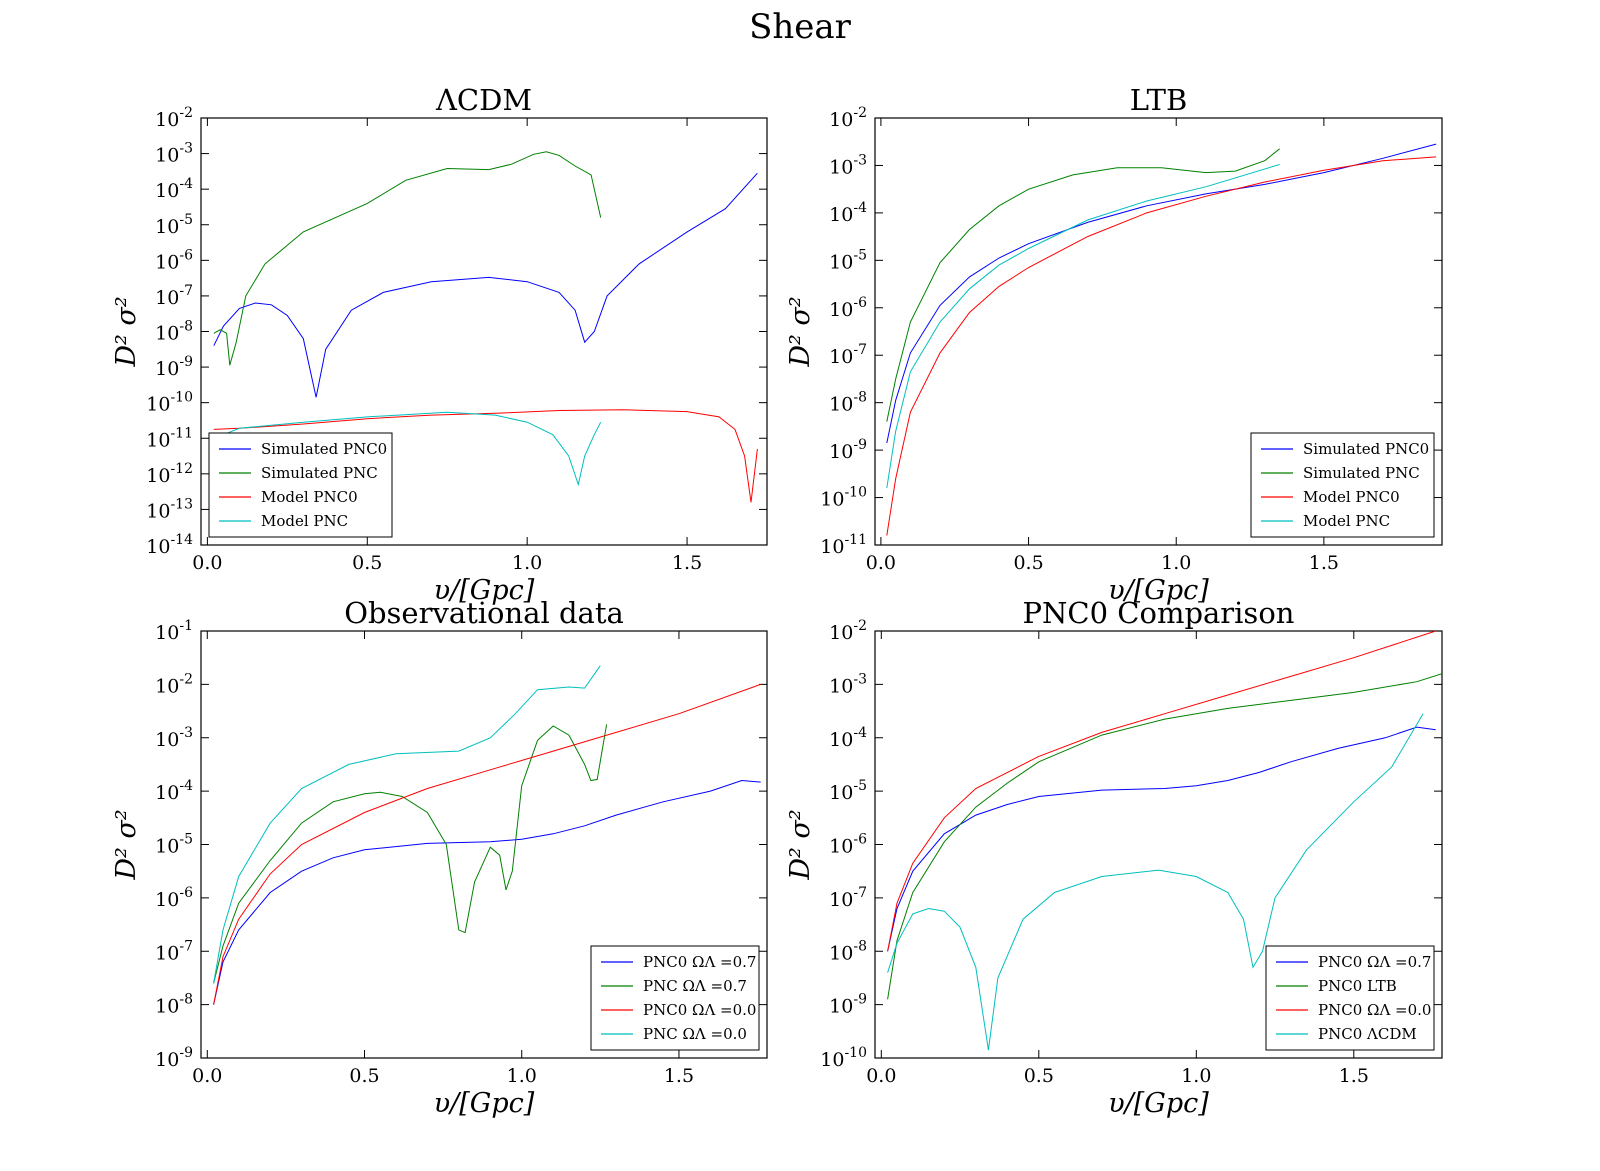  I want to click on panel-title: Observational data, so click(484, 613).